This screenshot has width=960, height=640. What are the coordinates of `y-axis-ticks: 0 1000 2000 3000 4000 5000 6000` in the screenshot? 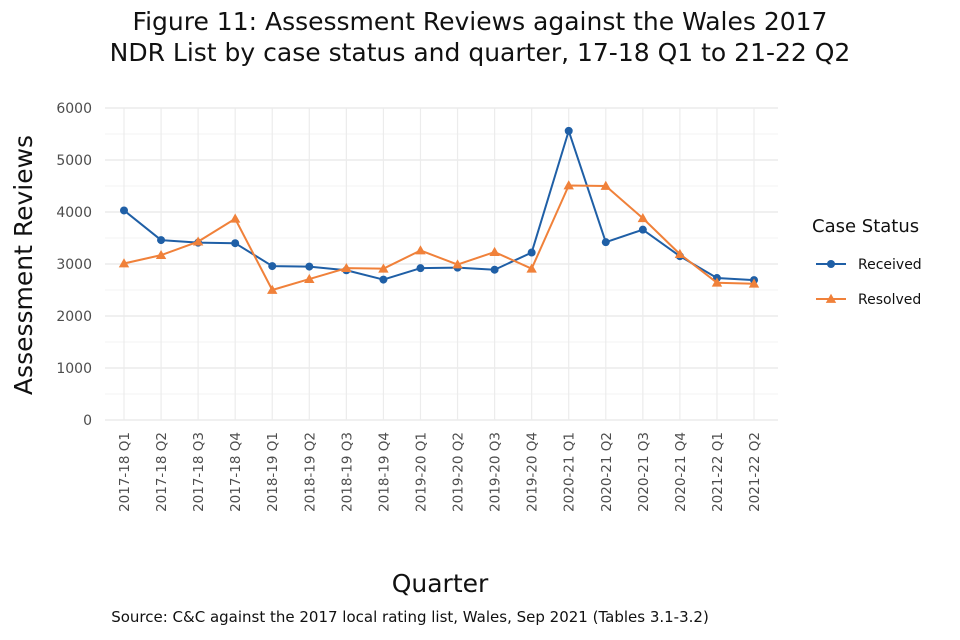 It's located at (74, 265).